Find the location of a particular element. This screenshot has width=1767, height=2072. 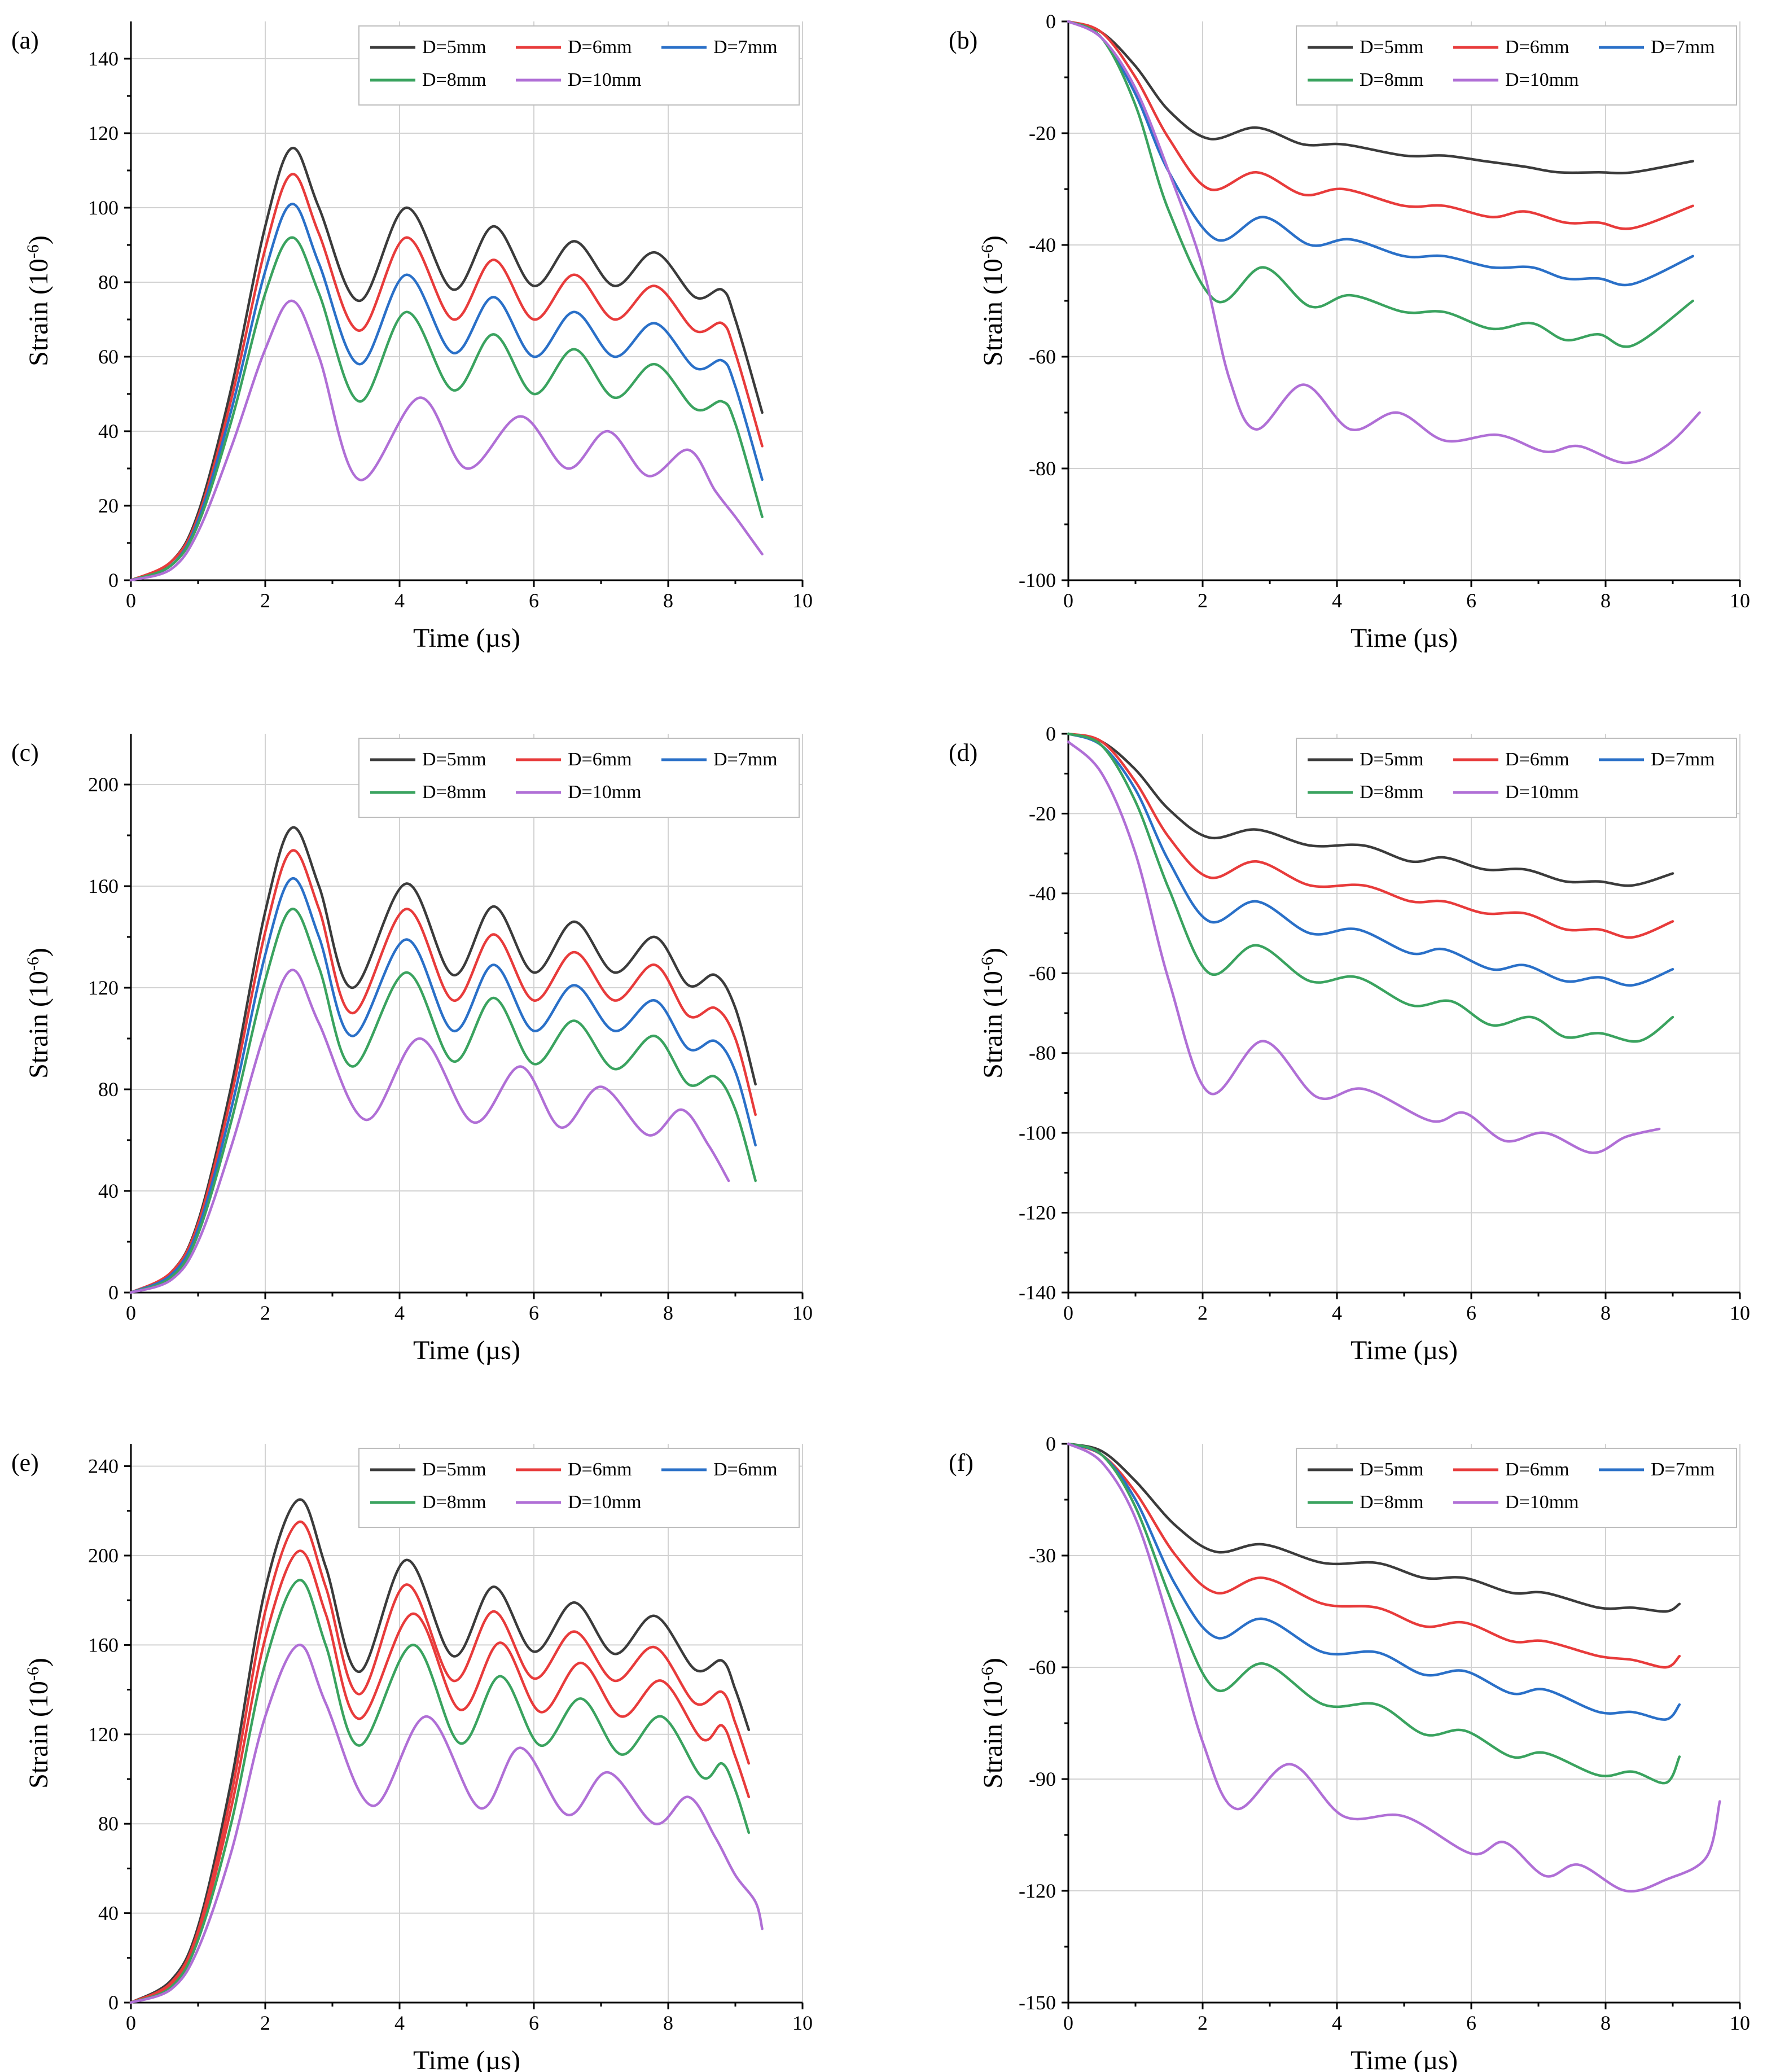

panel-label: (a) is located at coordinates (25, 40).